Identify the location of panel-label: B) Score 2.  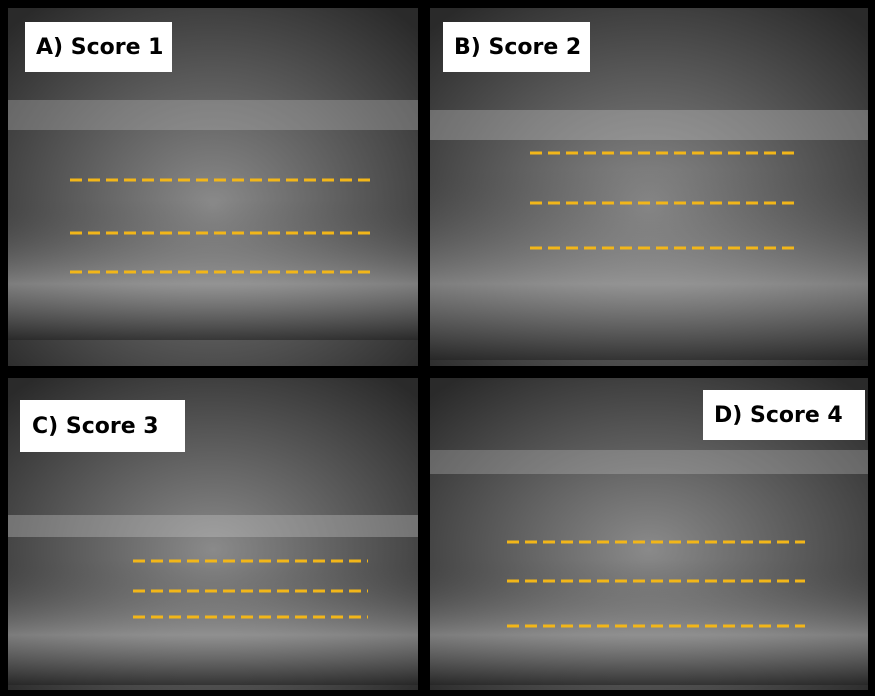
(517, 47).